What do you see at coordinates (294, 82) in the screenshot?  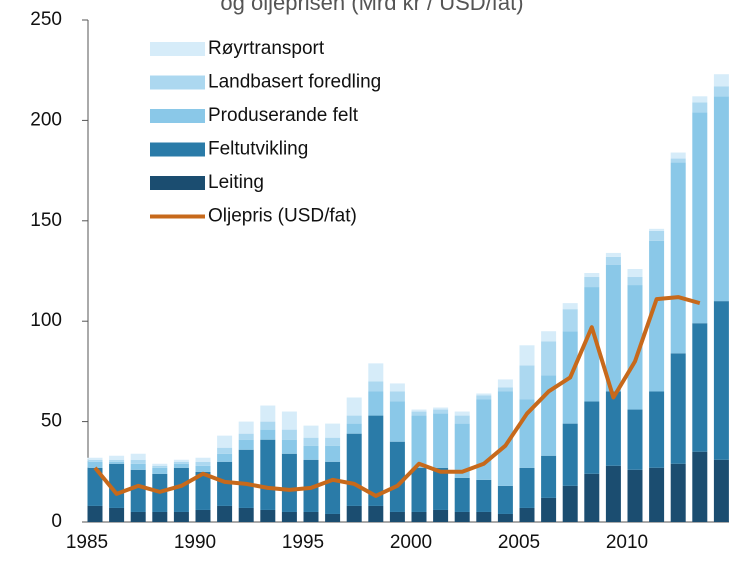 I see `legend-label: Landbasert foredling` at bounding box center [294, 82].